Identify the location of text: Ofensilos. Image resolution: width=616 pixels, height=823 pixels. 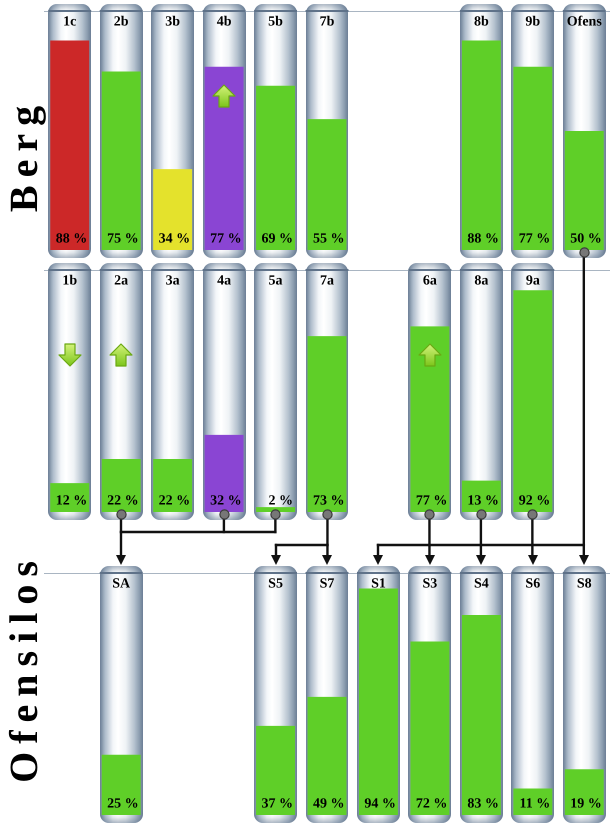
(23, 668).